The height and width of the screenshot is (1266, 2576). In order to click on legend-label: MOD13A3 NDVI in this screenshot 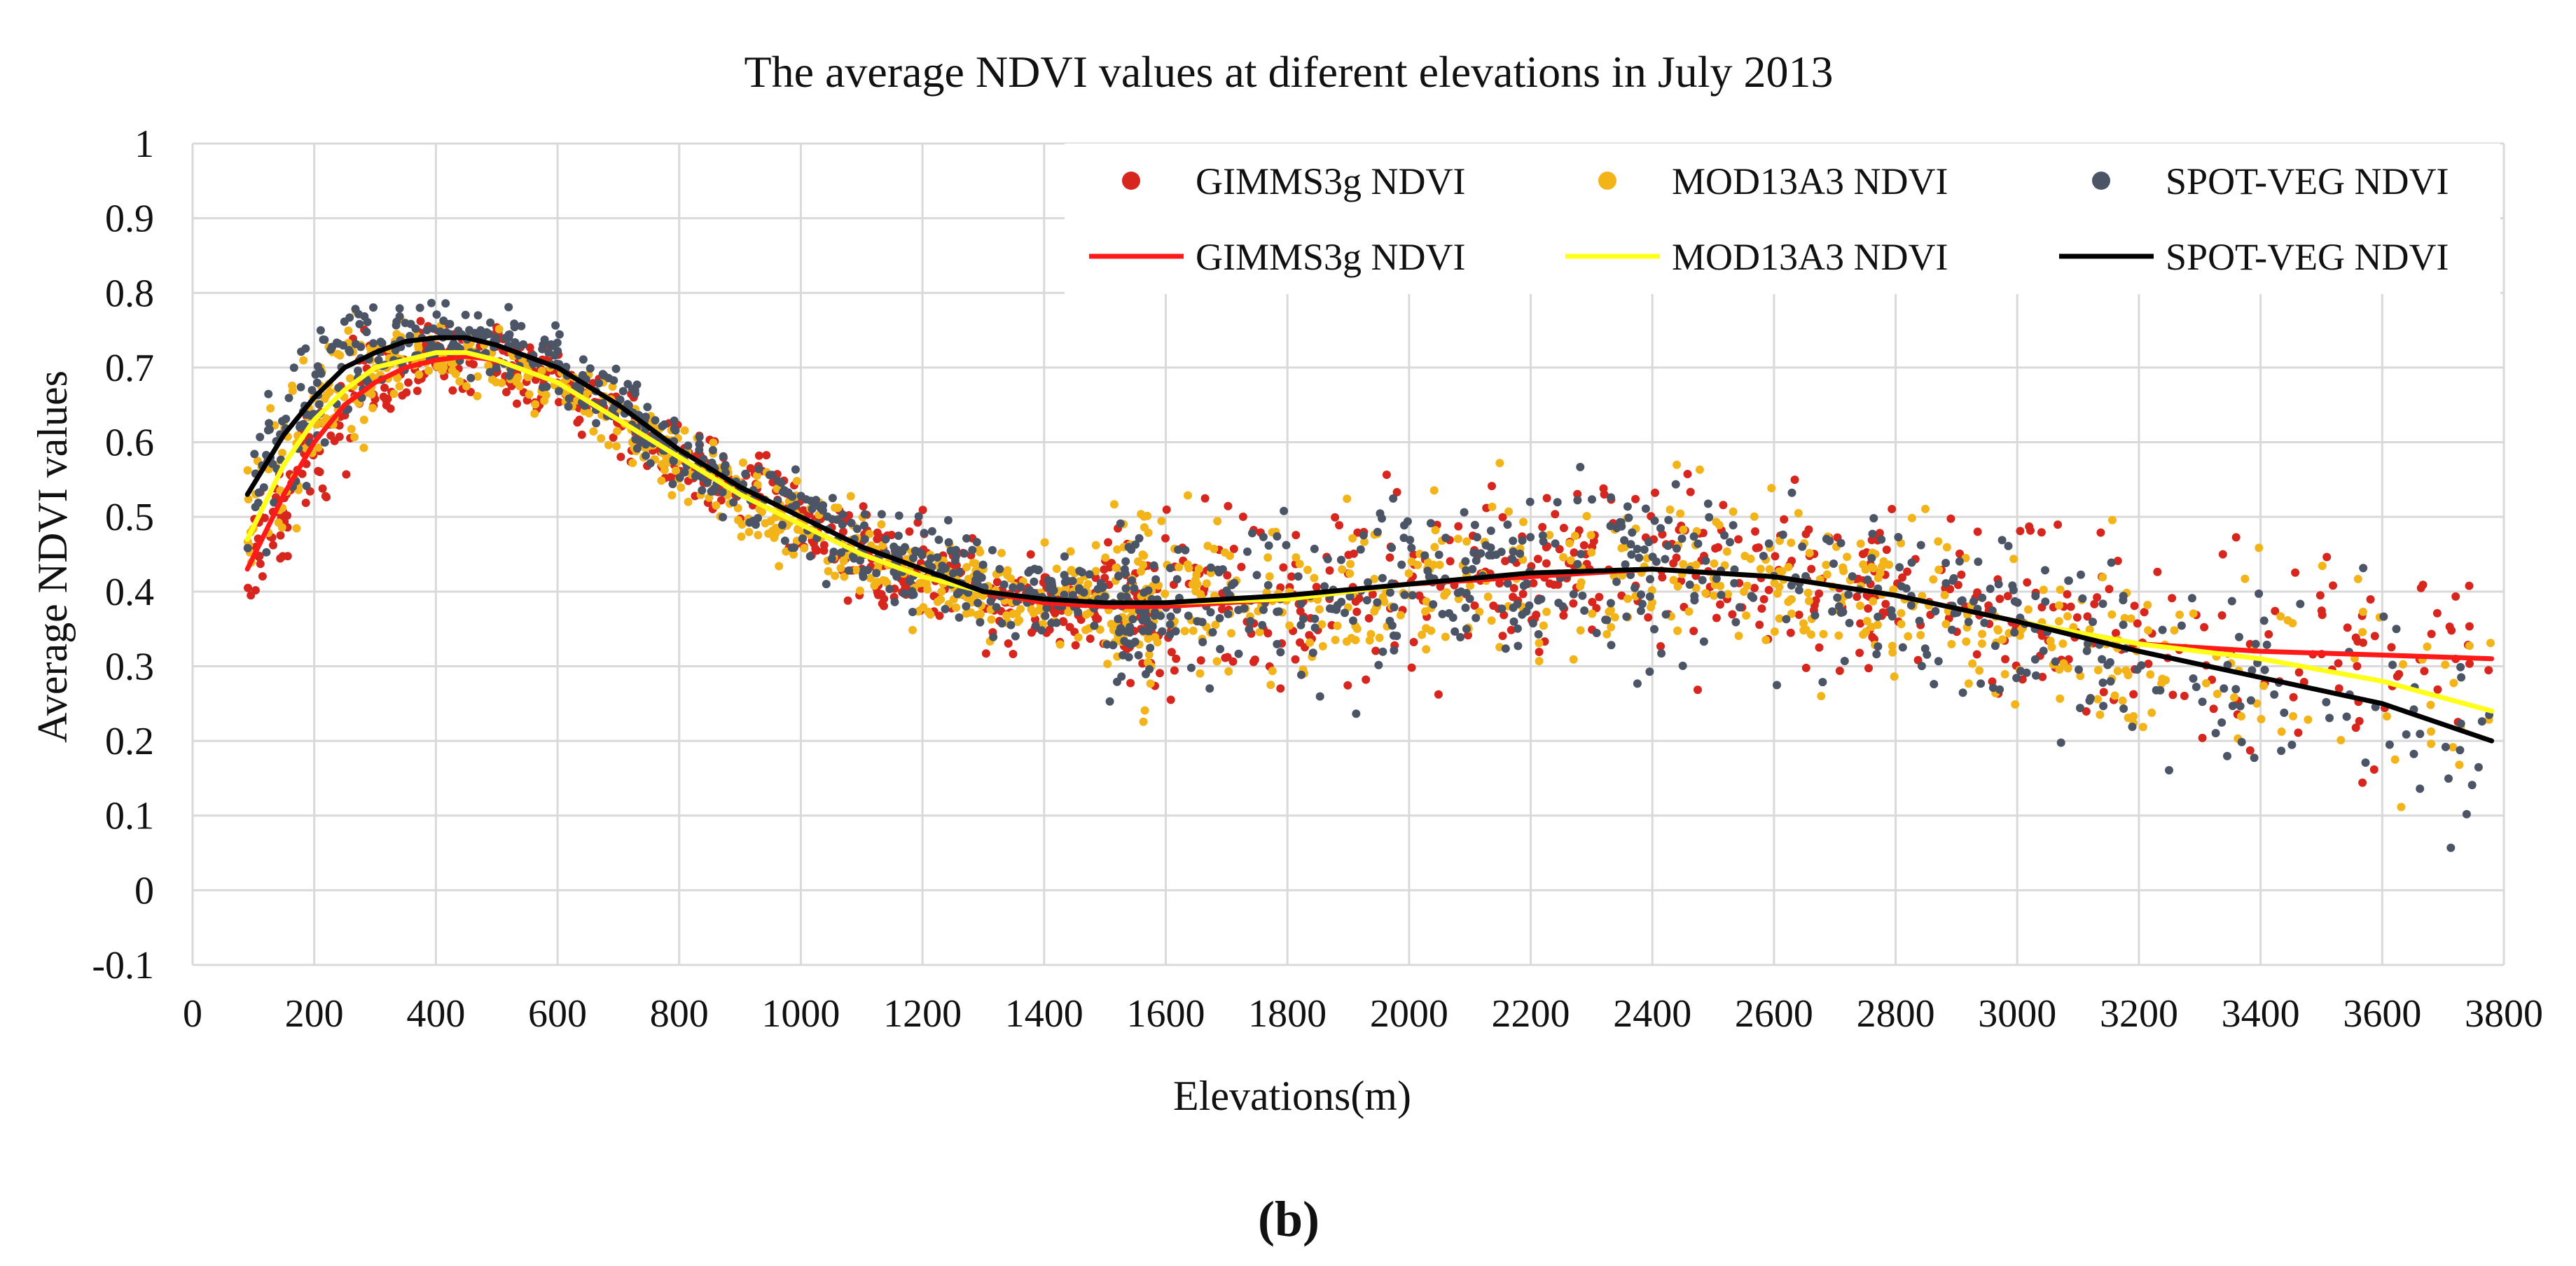, I will do `click(1810, 181)`.